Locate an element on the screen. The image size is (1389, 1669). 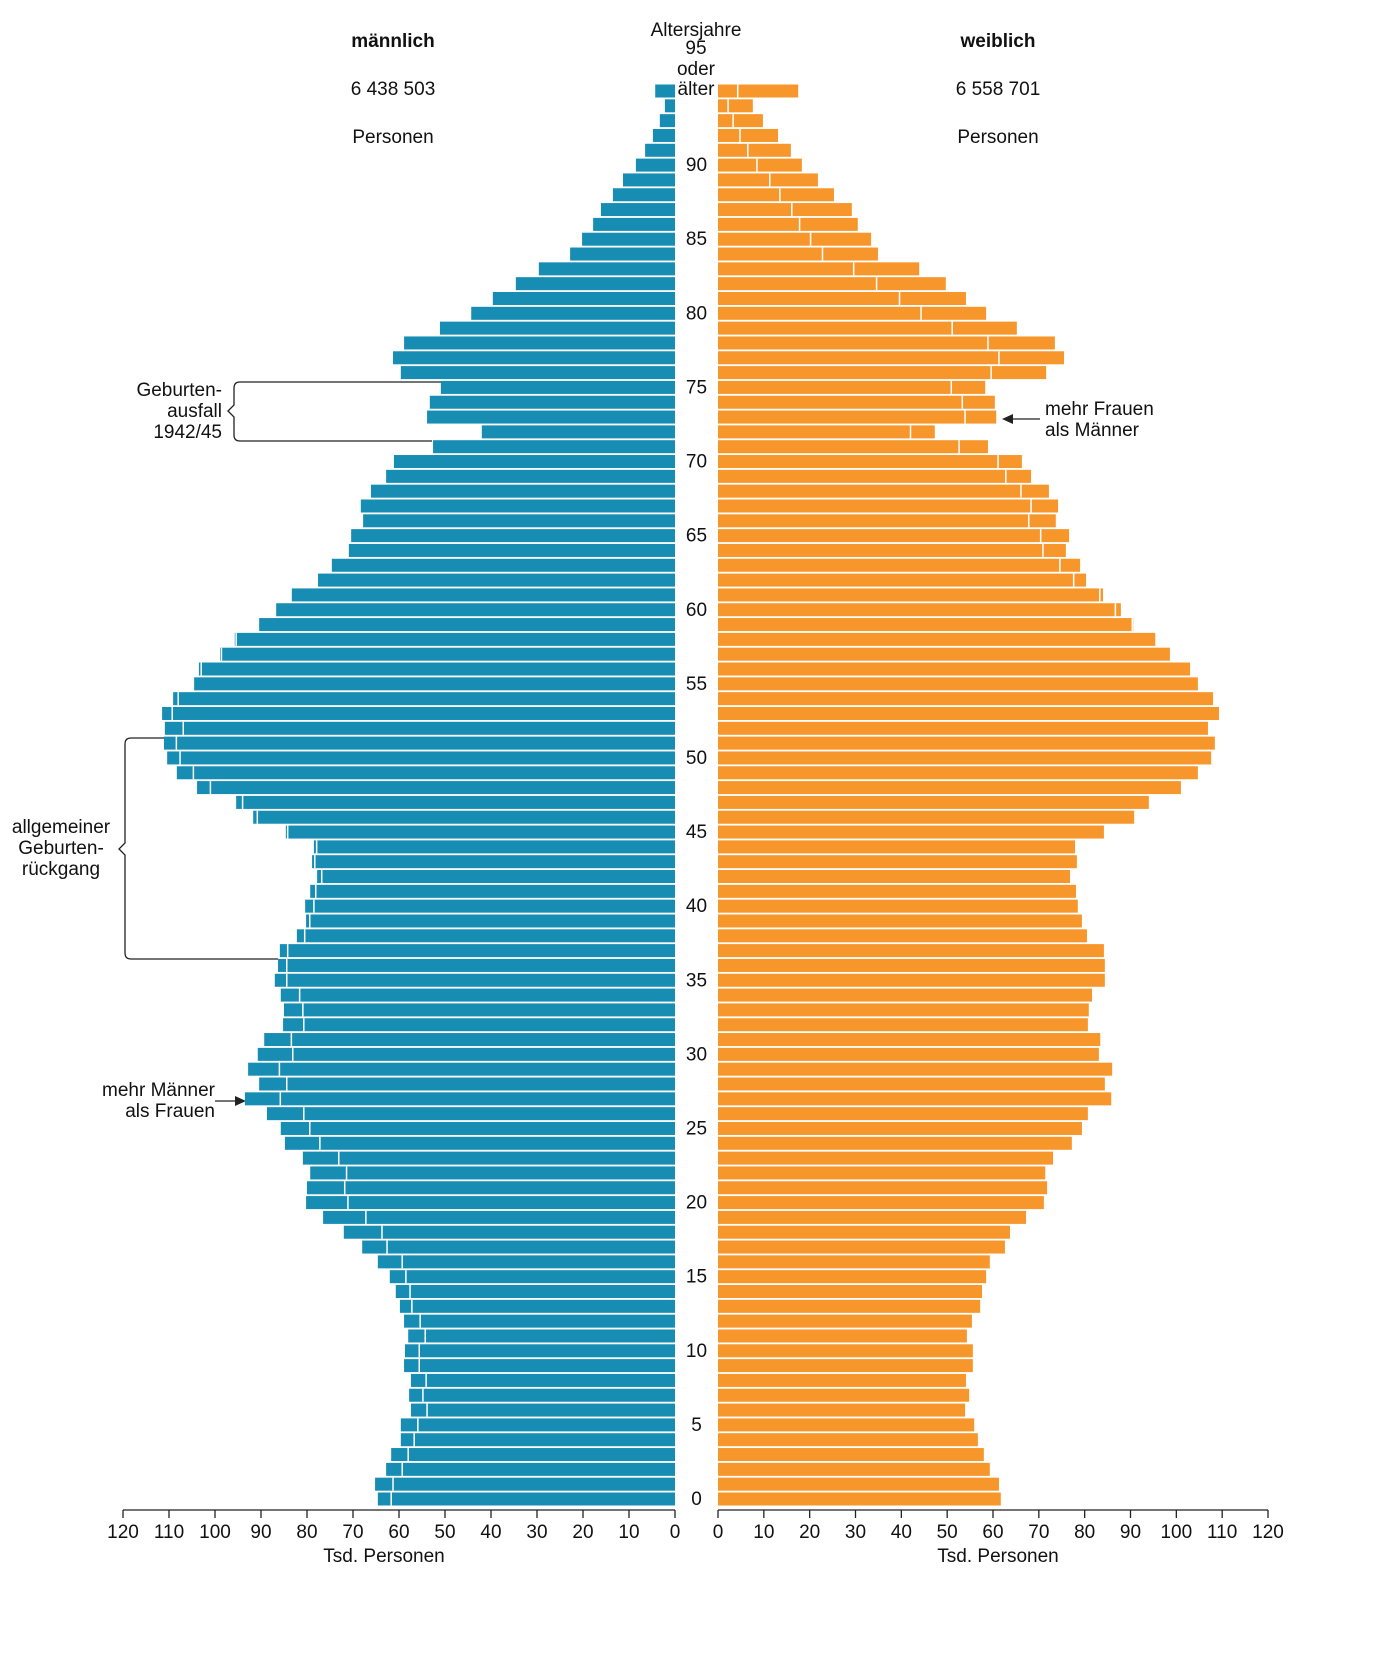
female-title: weiblich is located at coordinates (998, 41).